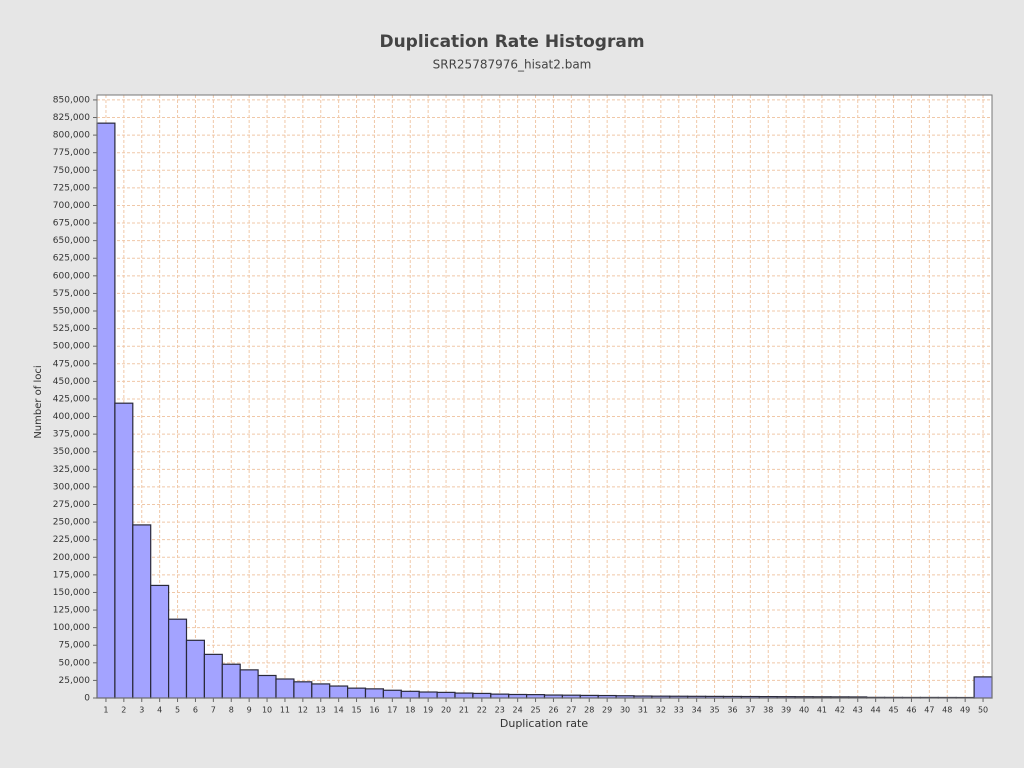  Describe the element at coordinates (71, 470) in the screenshot. I see `y-tick-label: 325,000` at that location.